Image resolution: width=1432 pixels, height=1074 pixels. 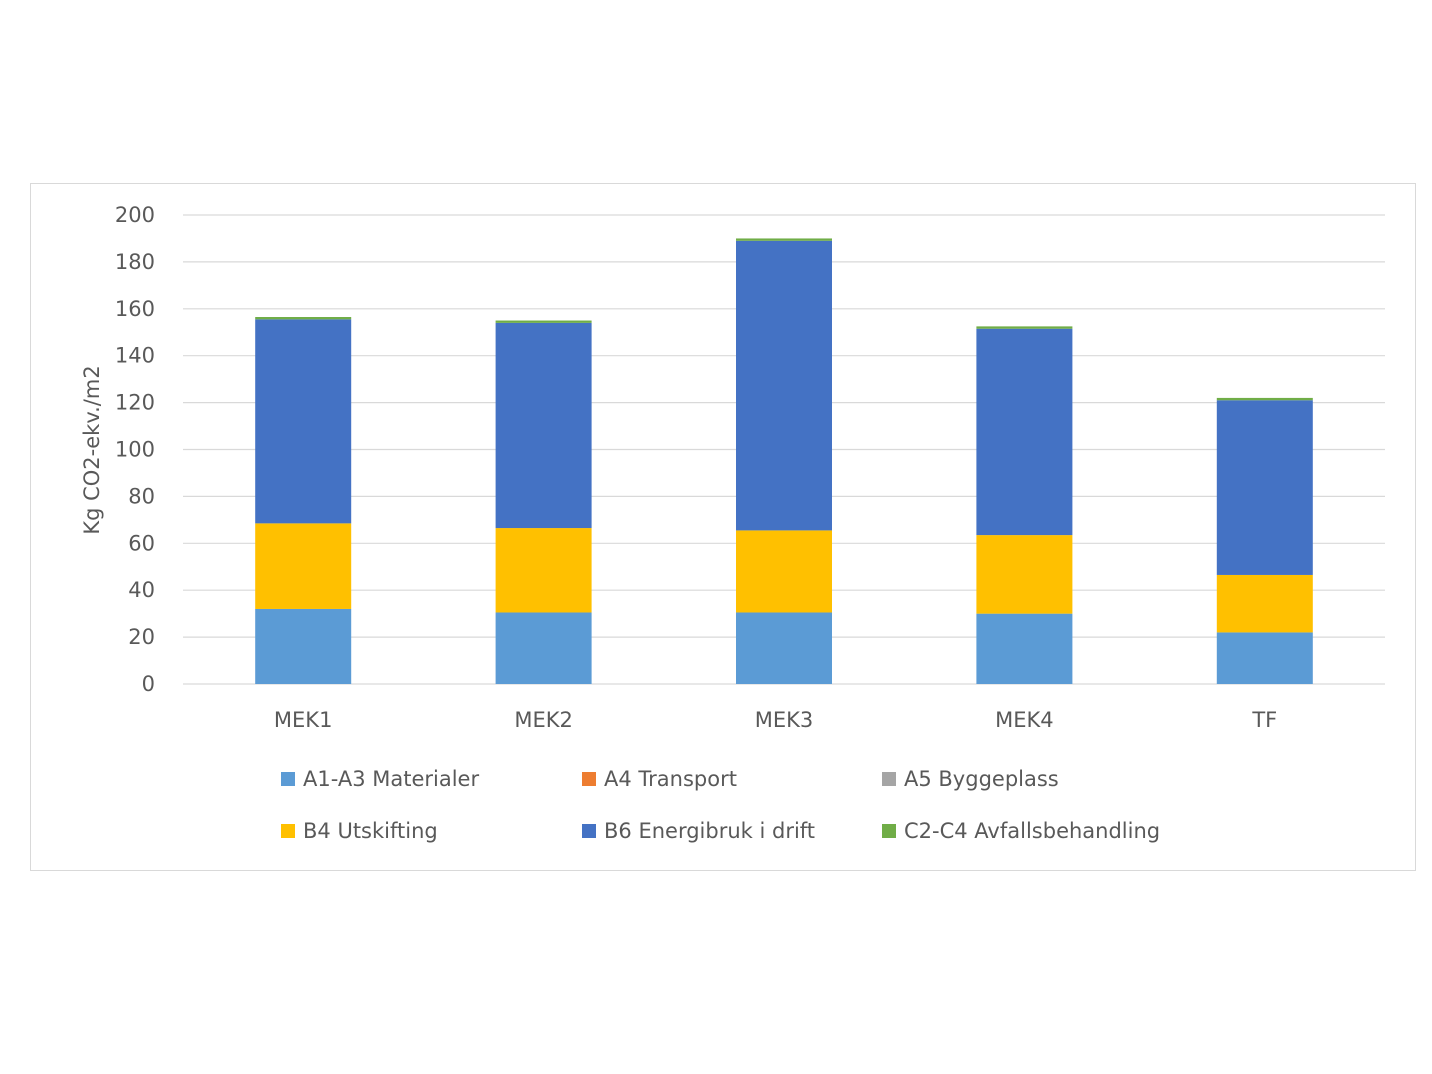 What do you see at coordinates (543, 720) in the screenshot?
I see `x-tick-label: MEK2` at bounding box center [543, 720].